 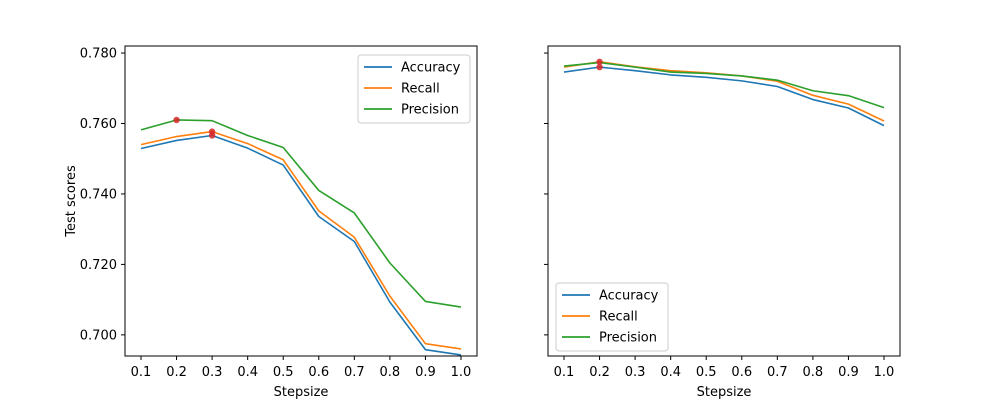 What do you see at coordinates (98, 194) in the screenshot?
I see `y-tick-label: 0.740` at bounding box center [98, 194].